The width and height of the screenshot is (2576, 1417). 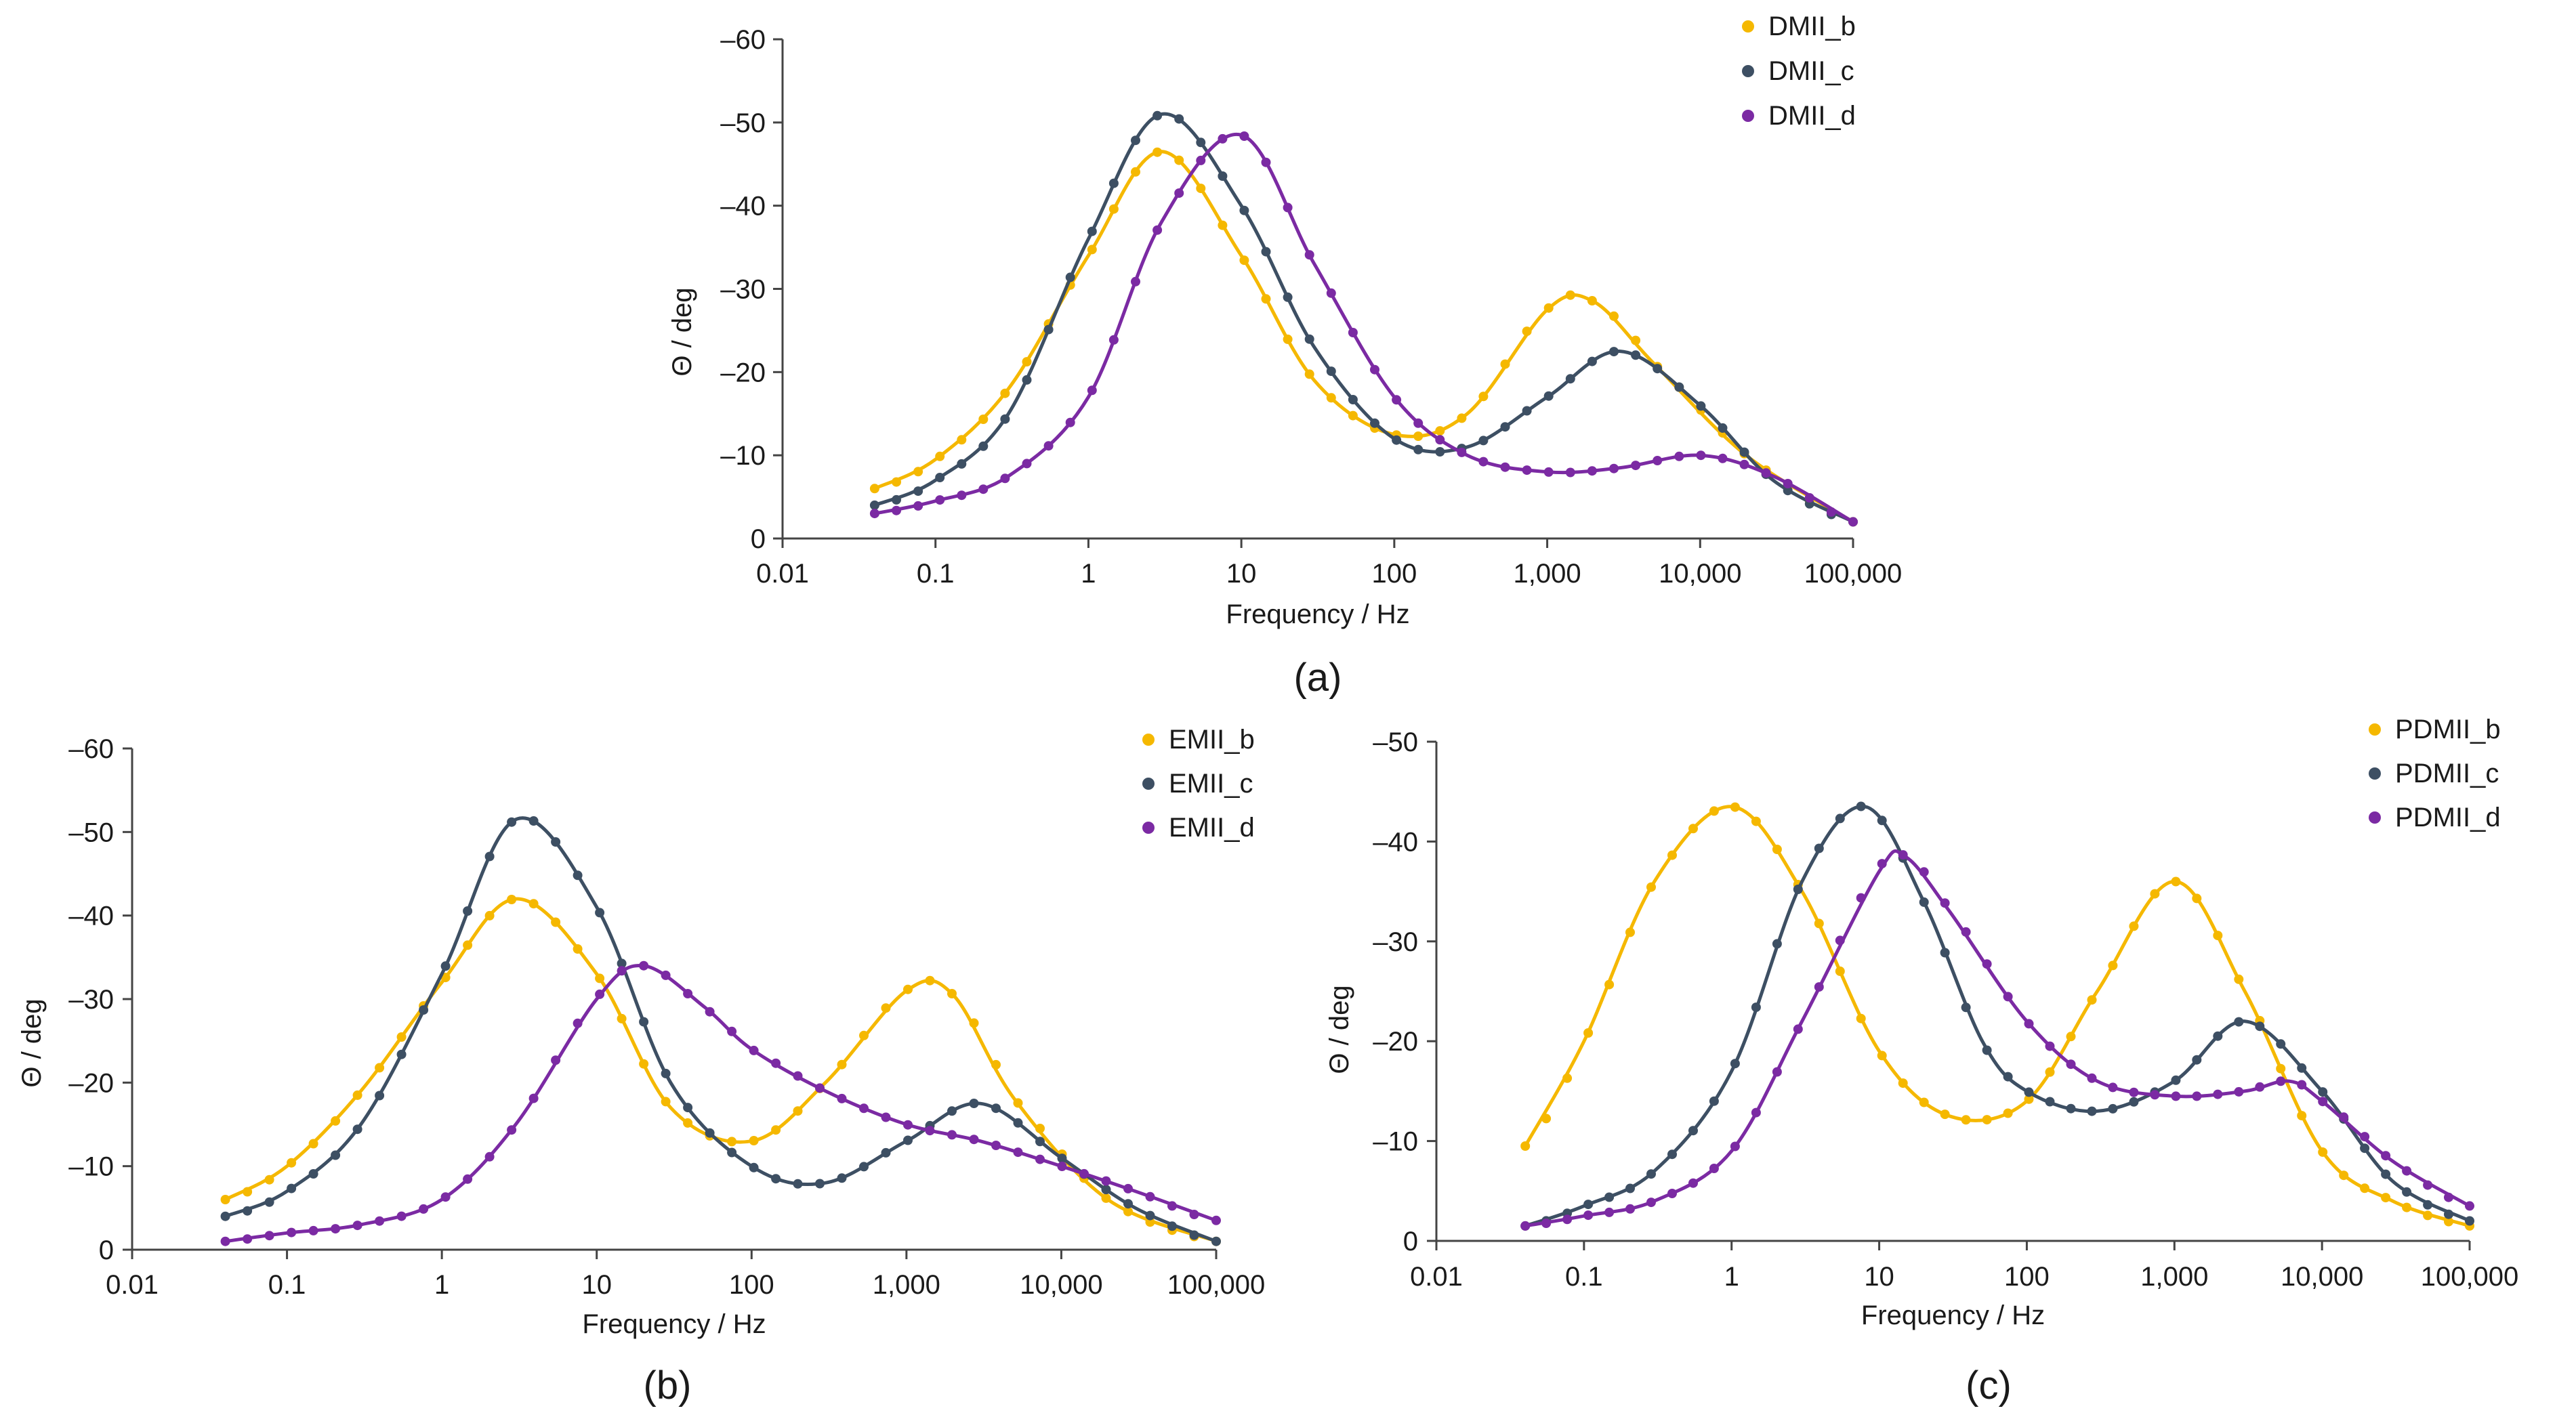 What do you see at coordinates (1148, 828) in the screenshot?
I see `legend-marker` at bounding box center [1148, 828].